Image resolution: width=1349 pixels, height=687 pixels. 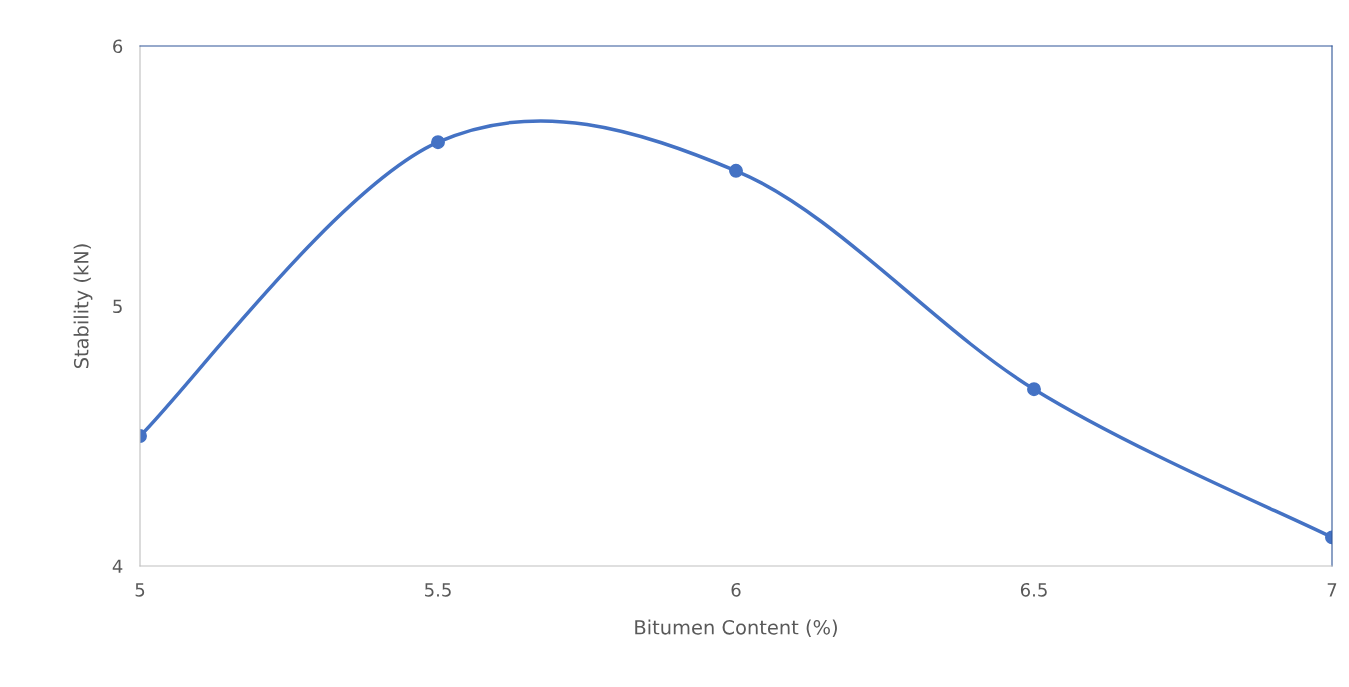 What do you see at coordinates (1332, 590) in the screenshot?
I see `x-tick-label: 7` at bounding box center [1332, 590].